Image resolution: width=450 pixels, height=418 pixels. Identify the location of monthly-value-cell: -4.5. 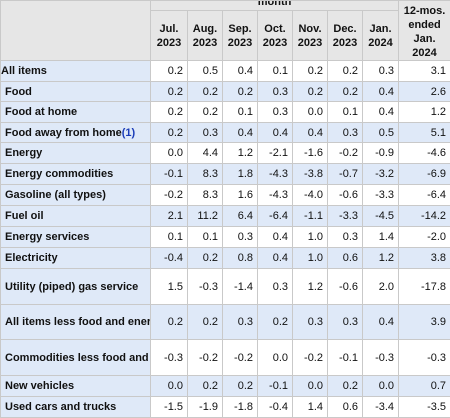
(381, 216).